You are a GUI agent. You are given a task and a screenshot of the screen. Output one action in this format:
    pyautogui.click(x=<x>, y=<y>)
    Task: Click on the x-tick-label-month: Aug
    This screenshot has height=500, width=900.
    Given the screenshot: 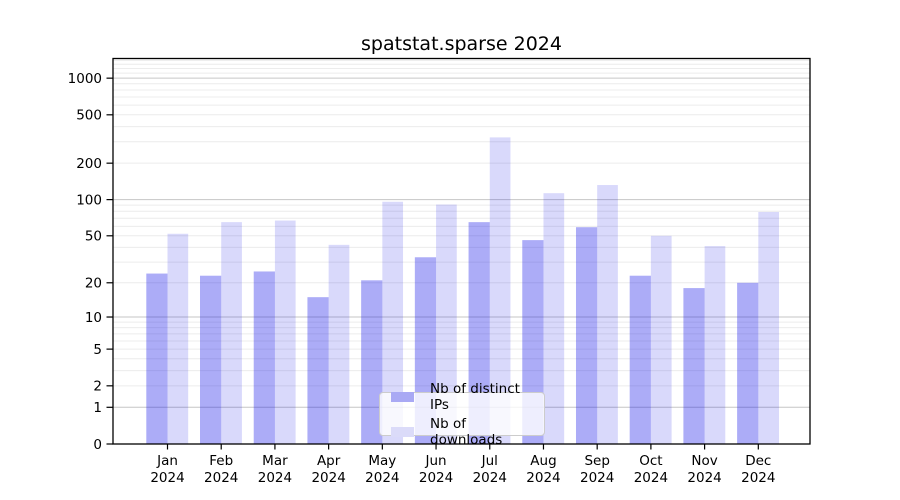 What is the action you would take?
    pyautogui.click(x=543, y=461)
    